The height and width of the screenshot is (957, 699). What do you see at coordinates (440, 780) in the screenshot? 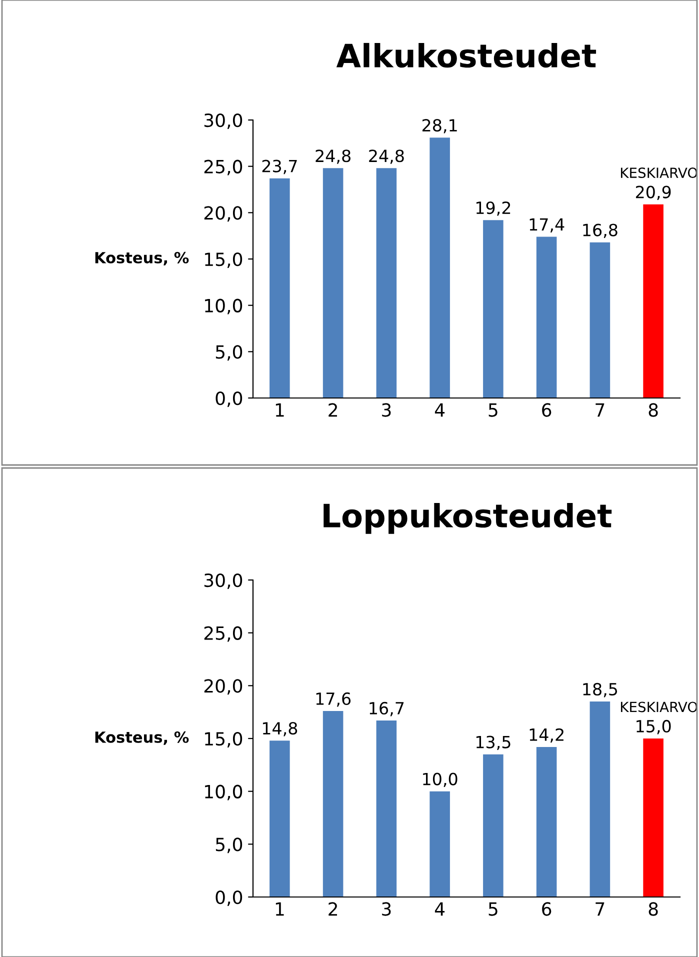
I see `data-label: 10,0` at bounding box center [440, 780].